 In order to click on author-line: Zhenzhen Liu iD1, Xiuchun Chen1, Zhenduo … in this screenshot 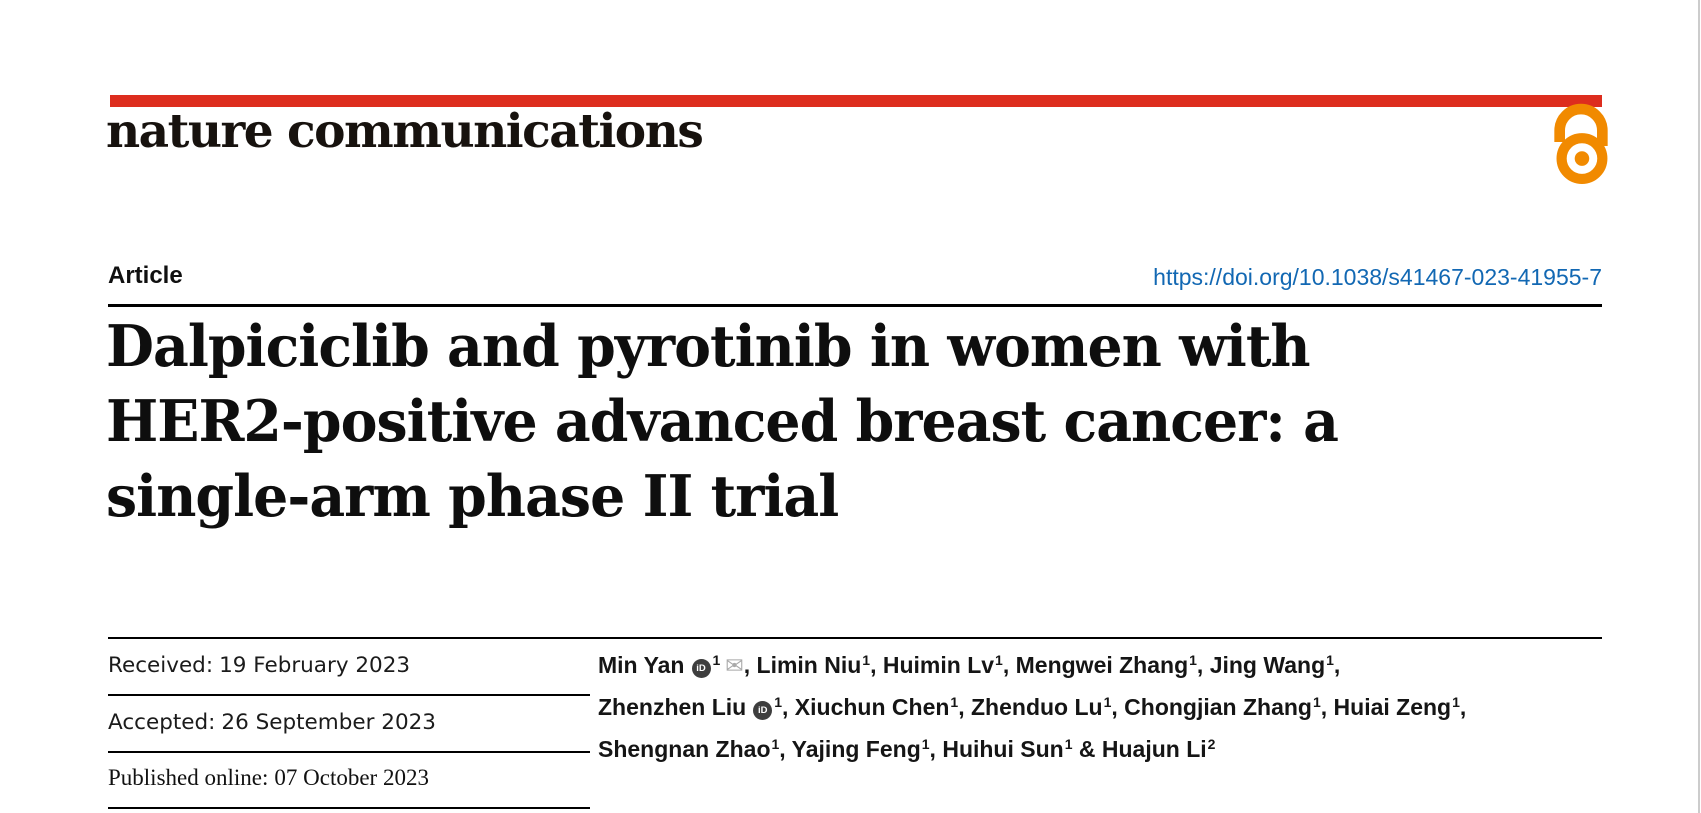, I will do `click(1032, 709)`.